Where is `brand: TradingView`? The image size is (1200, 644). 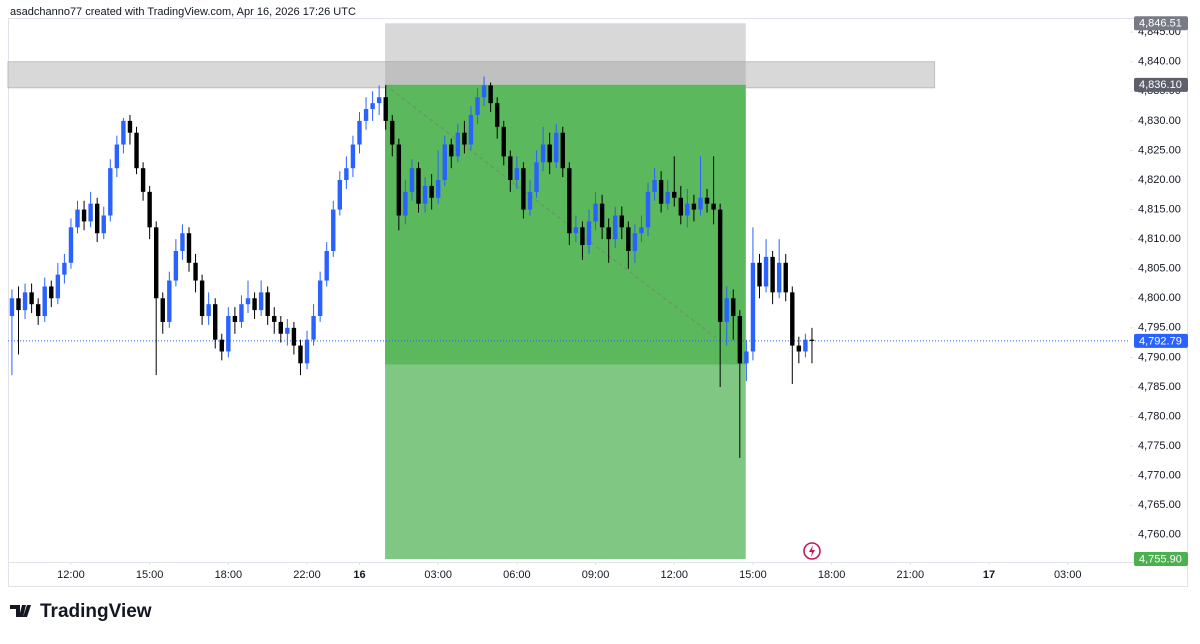
brand: TradingView is located at coordinates (96, 611).